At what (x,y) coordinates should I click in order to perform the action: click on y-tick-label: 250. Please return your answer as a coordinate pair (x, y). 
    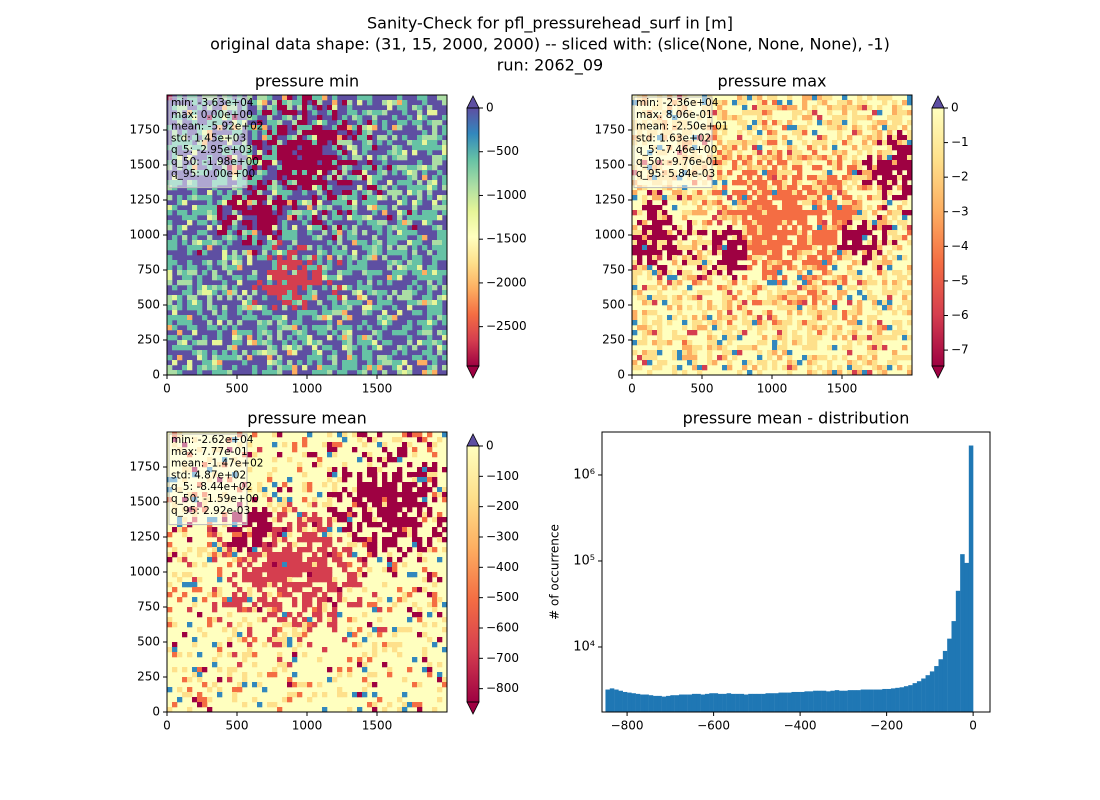
    Looking at the image, I should click on (613, 340).